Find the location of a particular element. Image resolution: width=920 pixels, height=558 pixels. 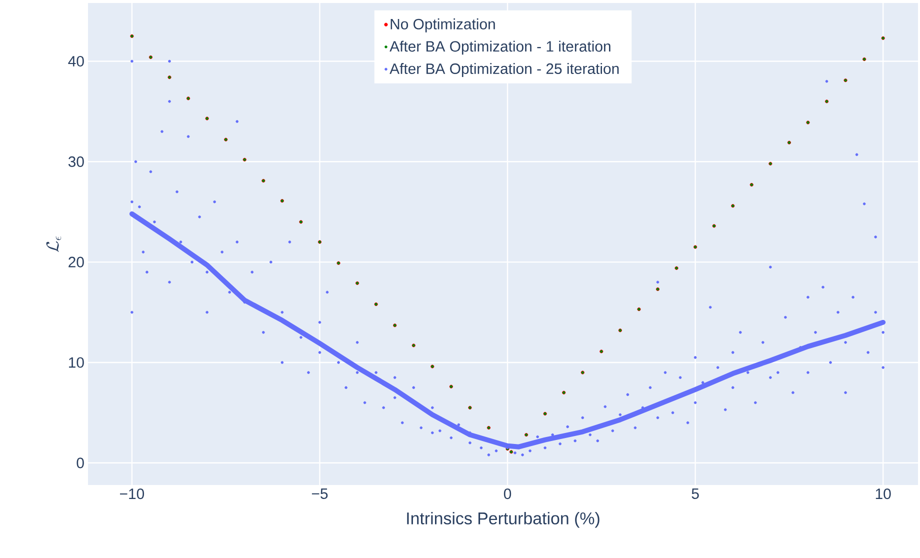

x-tick-label: 5 is located at coordinates (695, 493).